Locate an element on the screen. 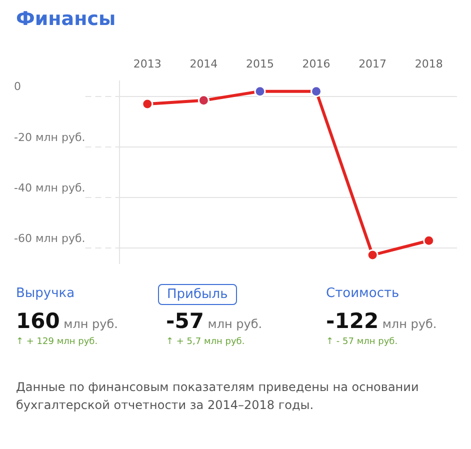 The height and width of the screenshot is (449, 471). x-tick-label: 2013 is located at coordinates (147, 63).